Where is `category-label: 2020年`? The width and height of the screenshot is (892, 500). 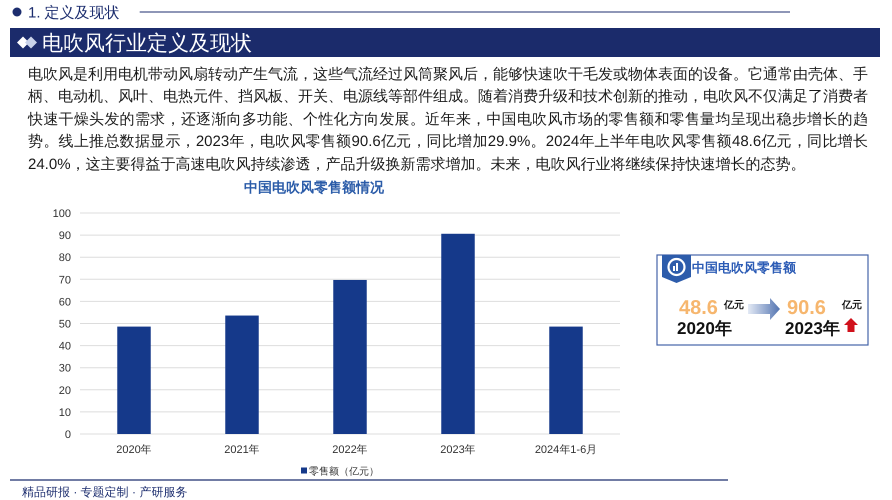
category-label: 2020年 is located at coordinates (704, 328).